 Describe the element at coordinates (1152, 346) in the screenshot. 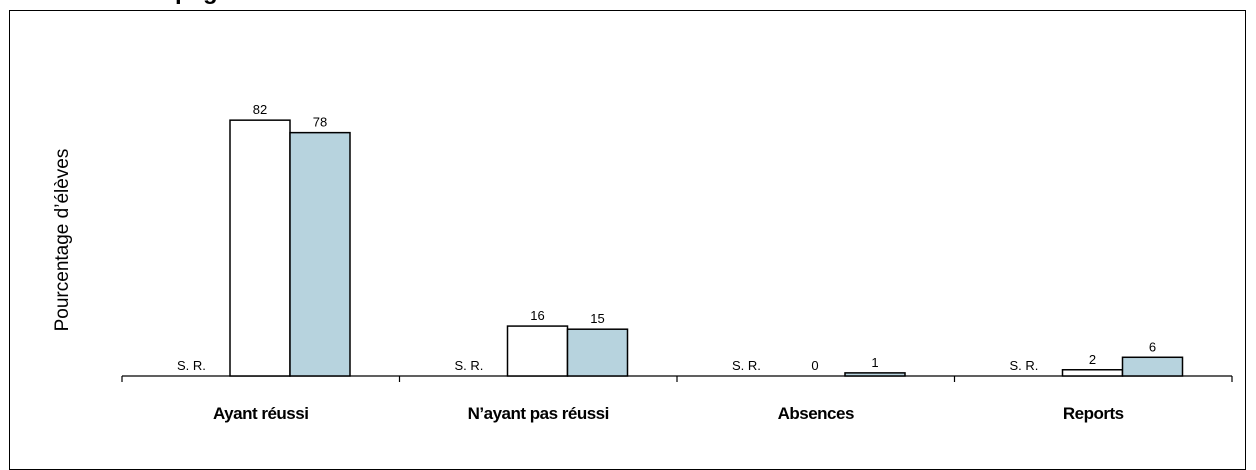

I see `data-label: 6` at that location.